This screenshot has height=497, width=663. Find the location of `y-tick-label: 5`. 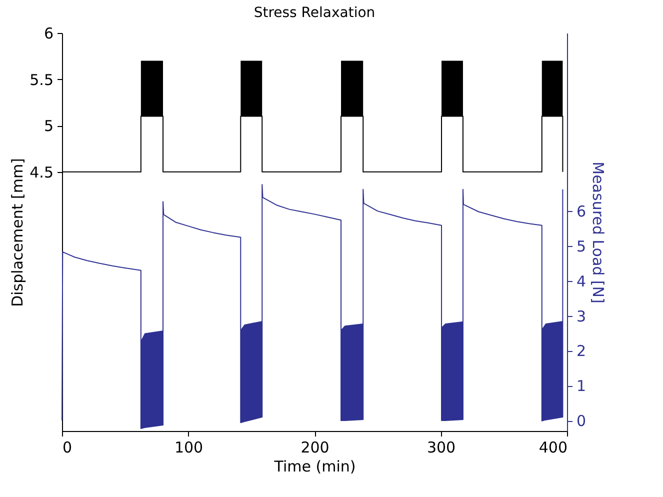

y-tick-label: 5 is located at coordinates (49, 126).